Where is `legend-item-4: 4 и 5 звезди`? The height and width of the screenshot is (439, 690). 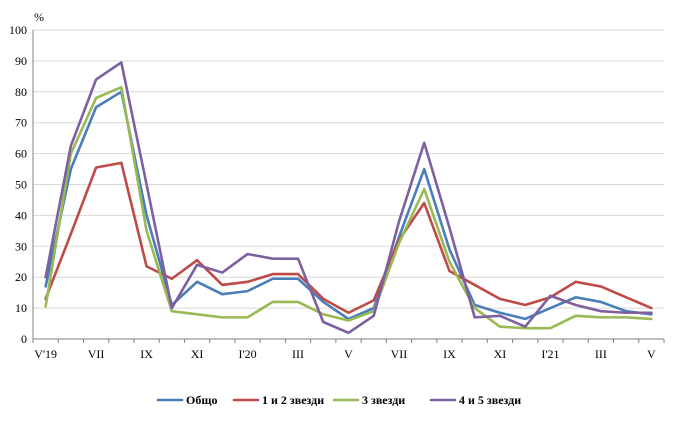
legend-item-4: 4 и 5 звезди is located at coordinates (475, 400).